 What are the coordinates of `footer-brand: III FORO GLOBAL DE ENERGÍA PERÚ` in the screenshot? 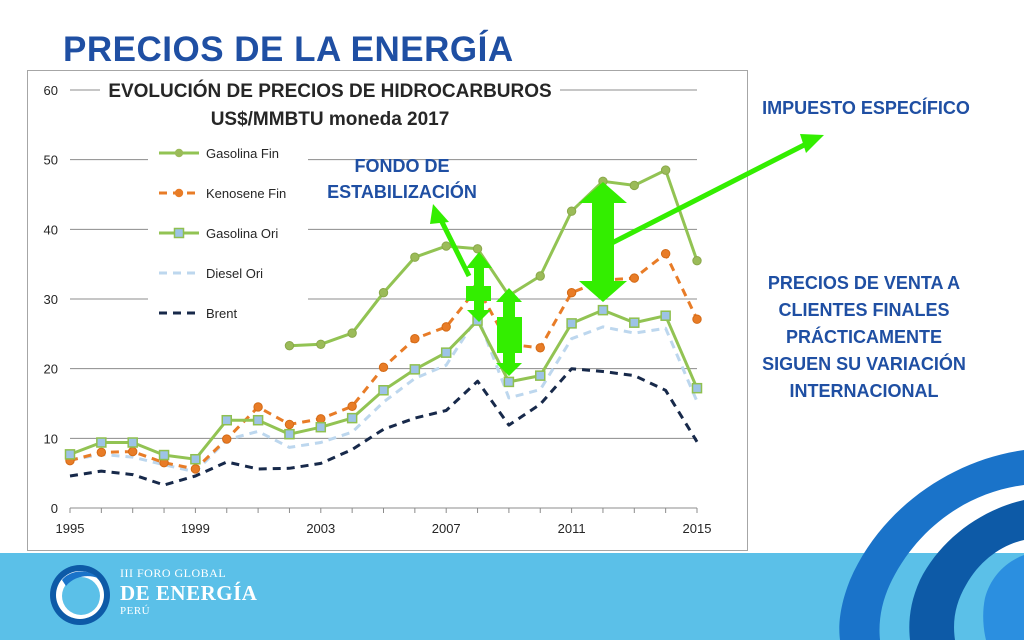 It's located at (188, 591).